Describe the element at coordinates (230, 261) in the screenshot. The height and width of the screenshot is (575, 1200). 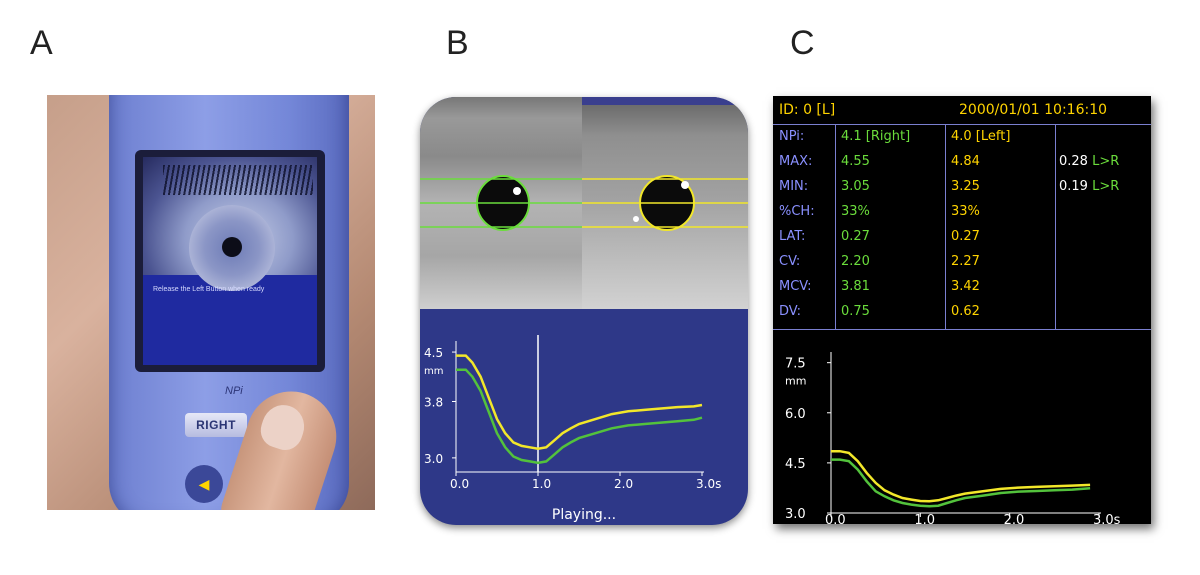
I see `device-screen: Release the Left Button when ready` at that location.